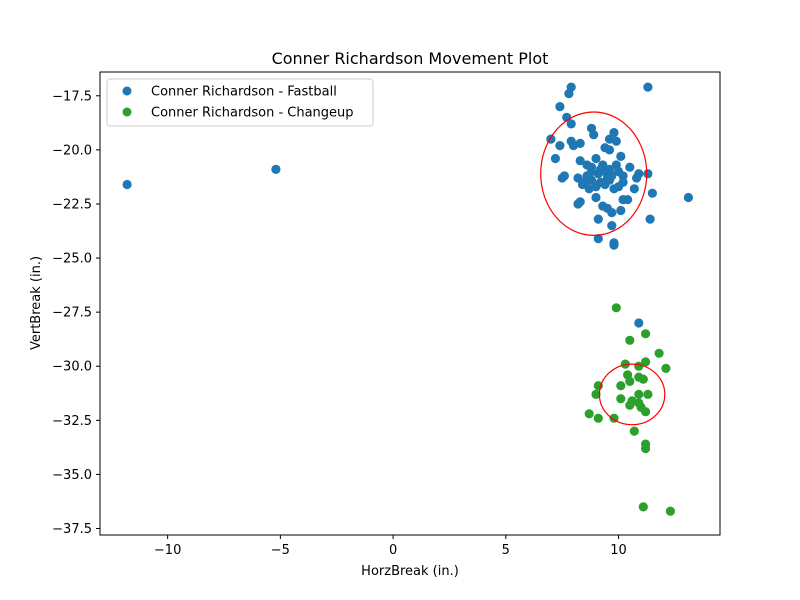  I want to click on y-tick-label: −20.0, so click(72, 150).